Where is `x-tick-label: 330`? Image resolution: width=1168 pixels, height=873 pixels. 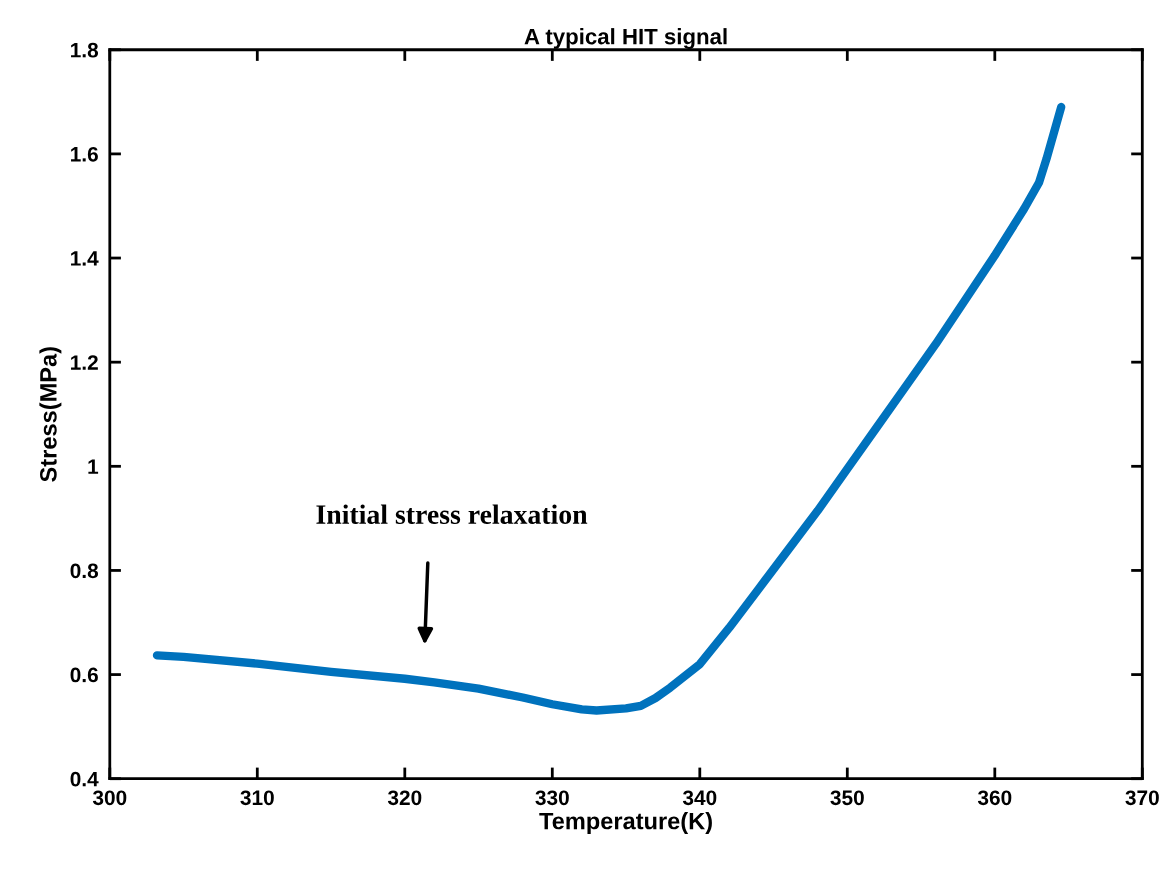 x-tick-label: 330 is located at coordinates (552, 798).